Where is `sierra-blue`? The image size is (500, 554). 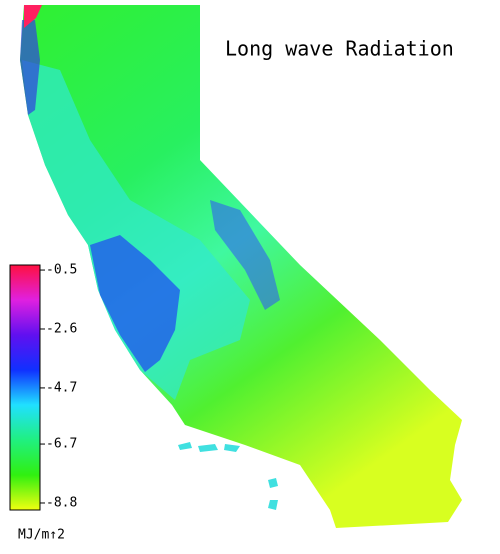 sierra-blue is located at coordinates (245, 255).